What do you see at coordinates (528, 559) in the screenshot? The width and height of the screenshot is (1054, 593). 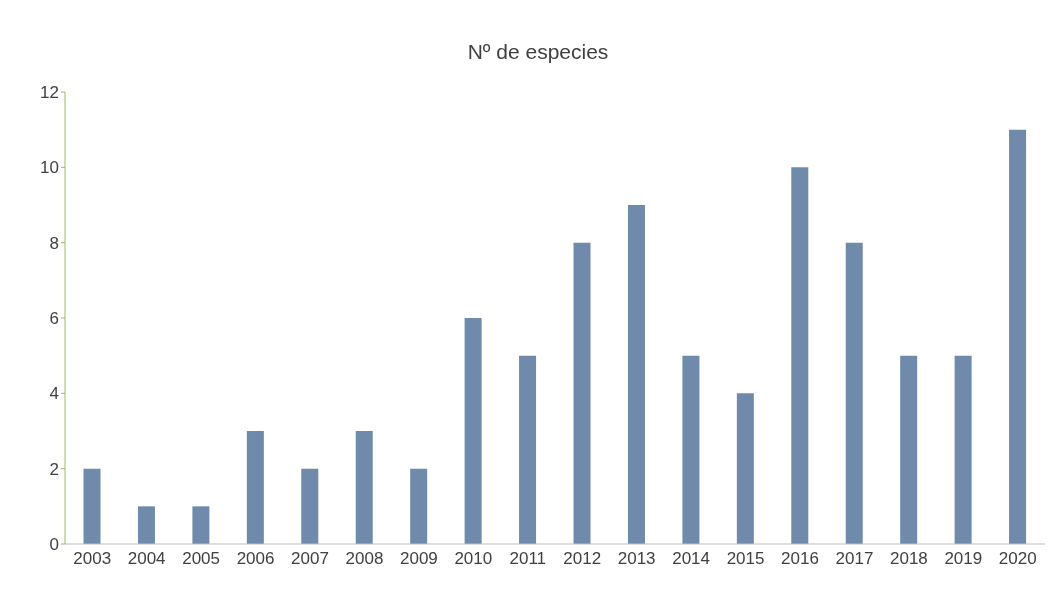 I see `x-tick-label: 2011` at bounding box center [528, 559].